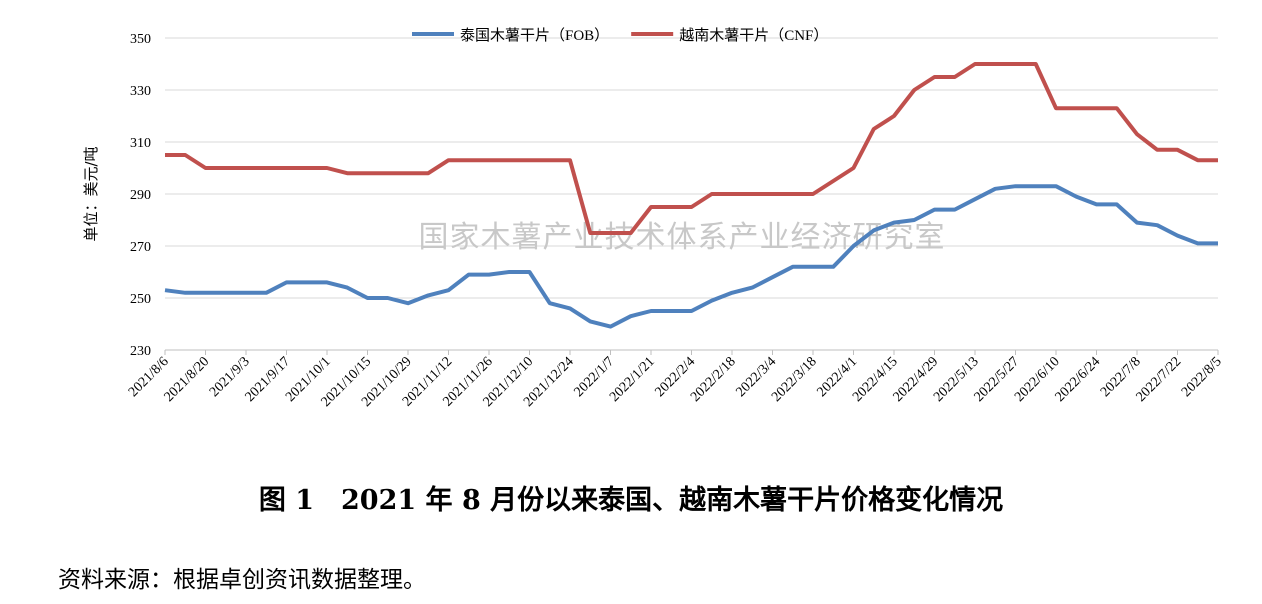 The image size is (1262, 604). Describe the element at coordinates (140, 143) in the screenshot. I see `y-tick-label: 310` at that location.